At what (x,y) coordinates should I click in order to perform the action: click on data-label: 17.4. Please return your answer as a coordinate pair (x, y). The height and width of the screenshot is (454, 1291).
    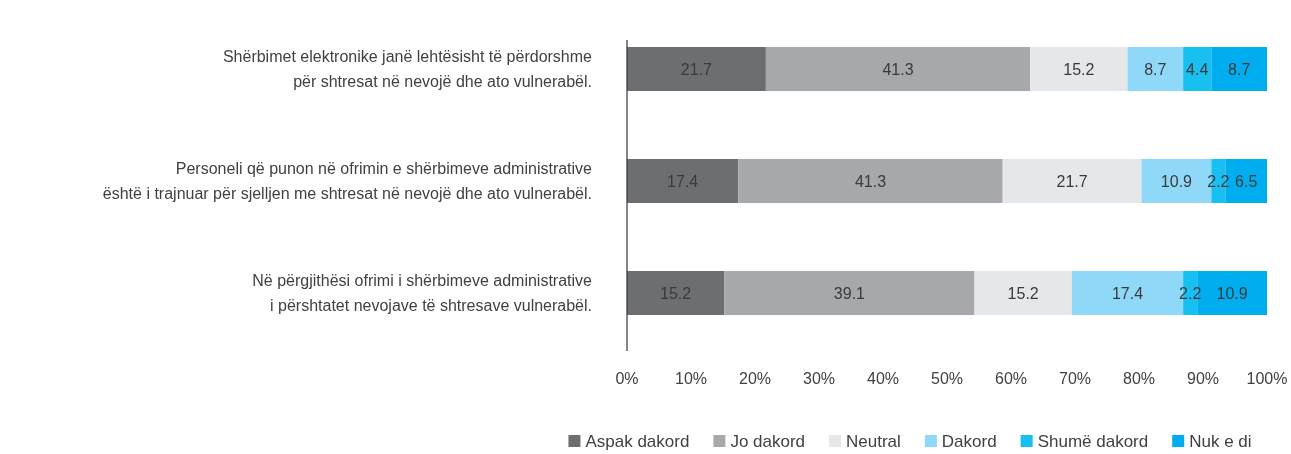
    Looking at the image, I should click on (1127, 293).